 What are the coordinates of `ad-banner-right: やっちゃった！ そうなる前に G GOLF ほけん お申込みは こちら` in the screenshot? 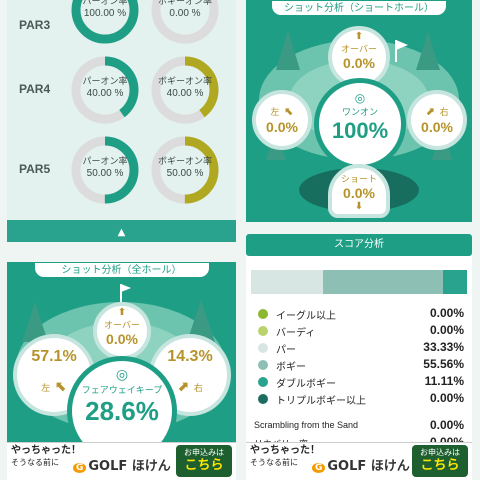 It's located at (359, 461).